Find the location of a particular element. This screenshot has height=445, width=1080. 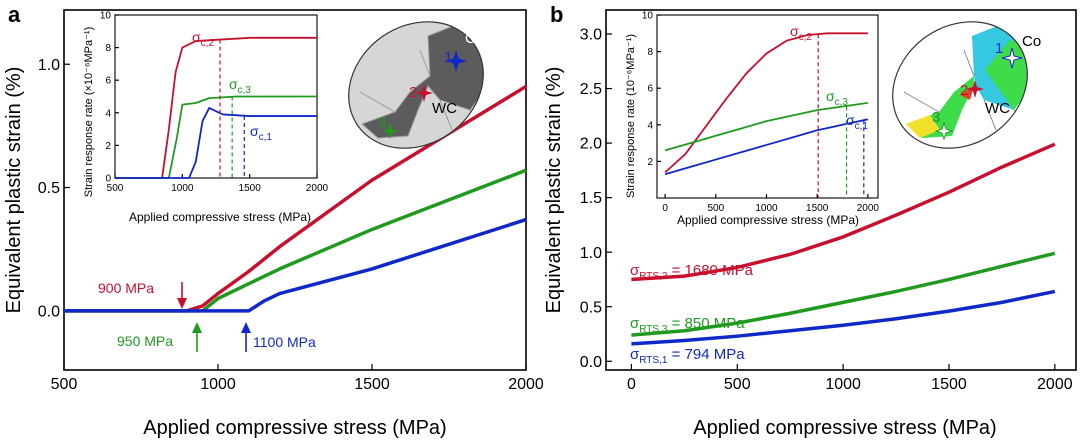

panel-b-xtick-label: 500 is located at coordinates (737, 384).